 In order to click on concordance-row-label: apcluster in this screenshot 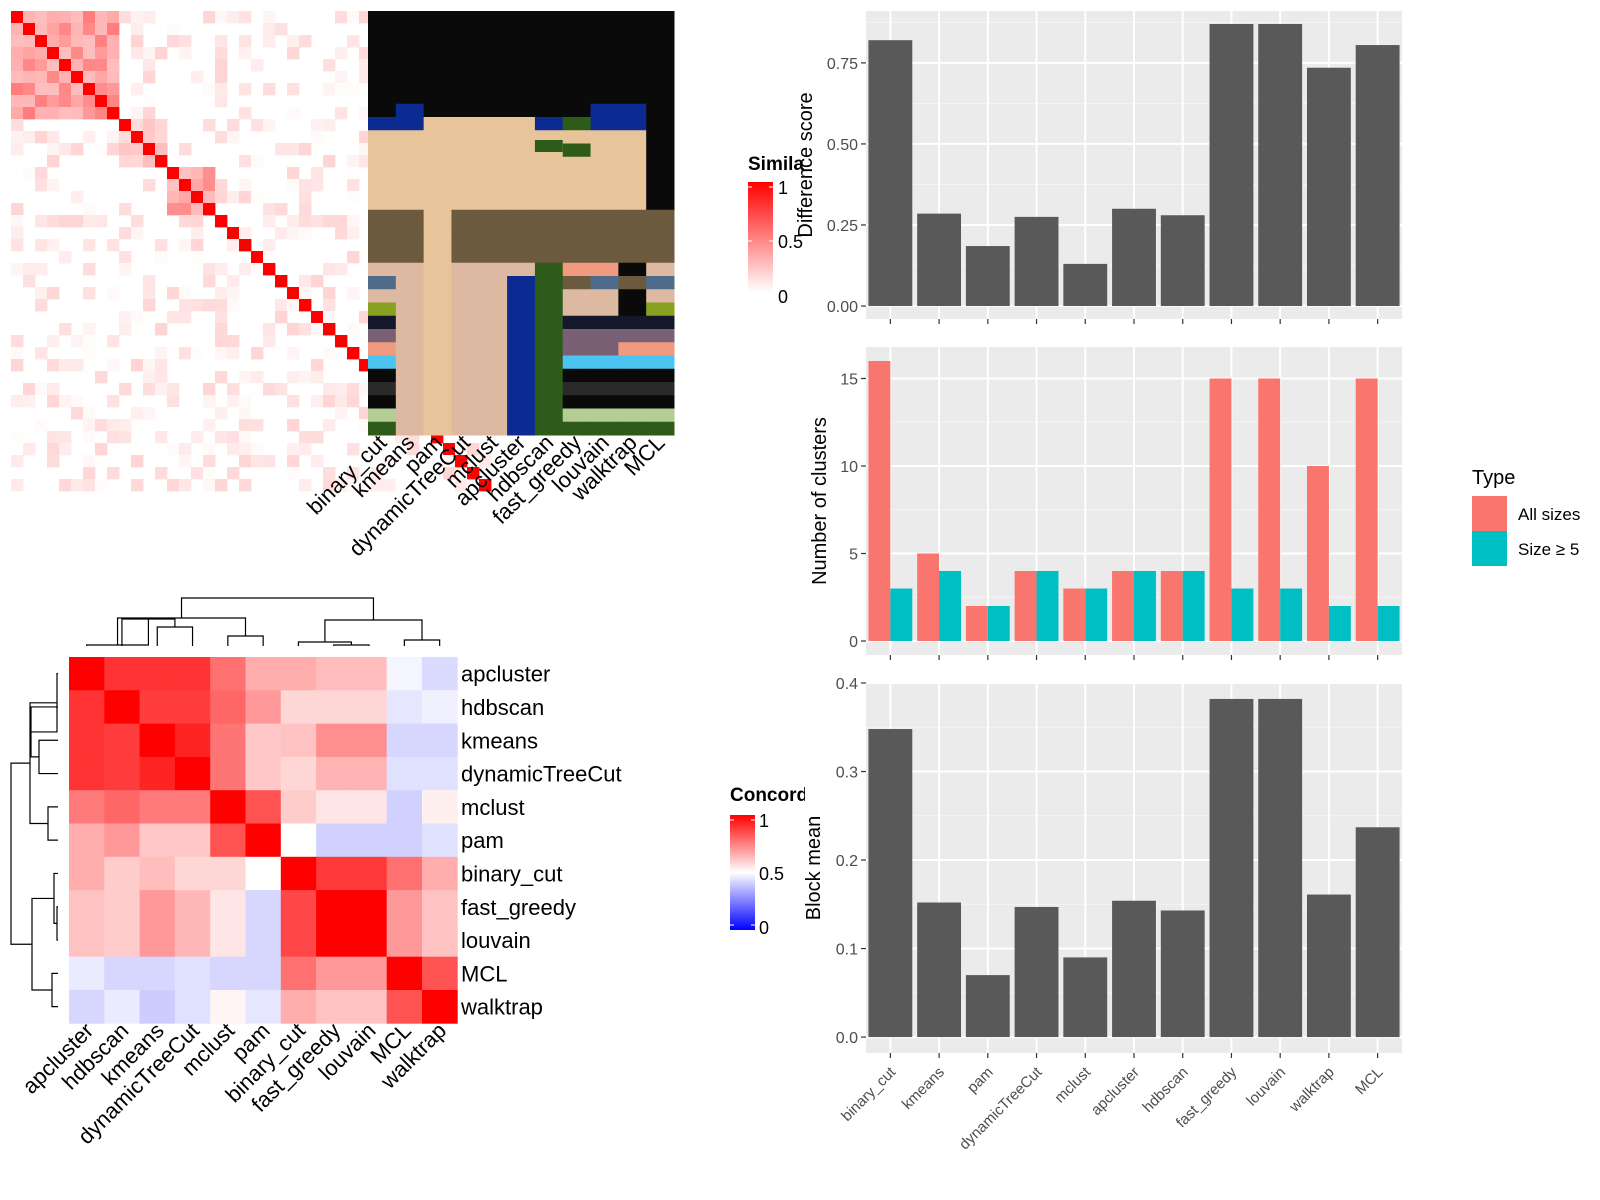, I will do `click(505, 674)`.